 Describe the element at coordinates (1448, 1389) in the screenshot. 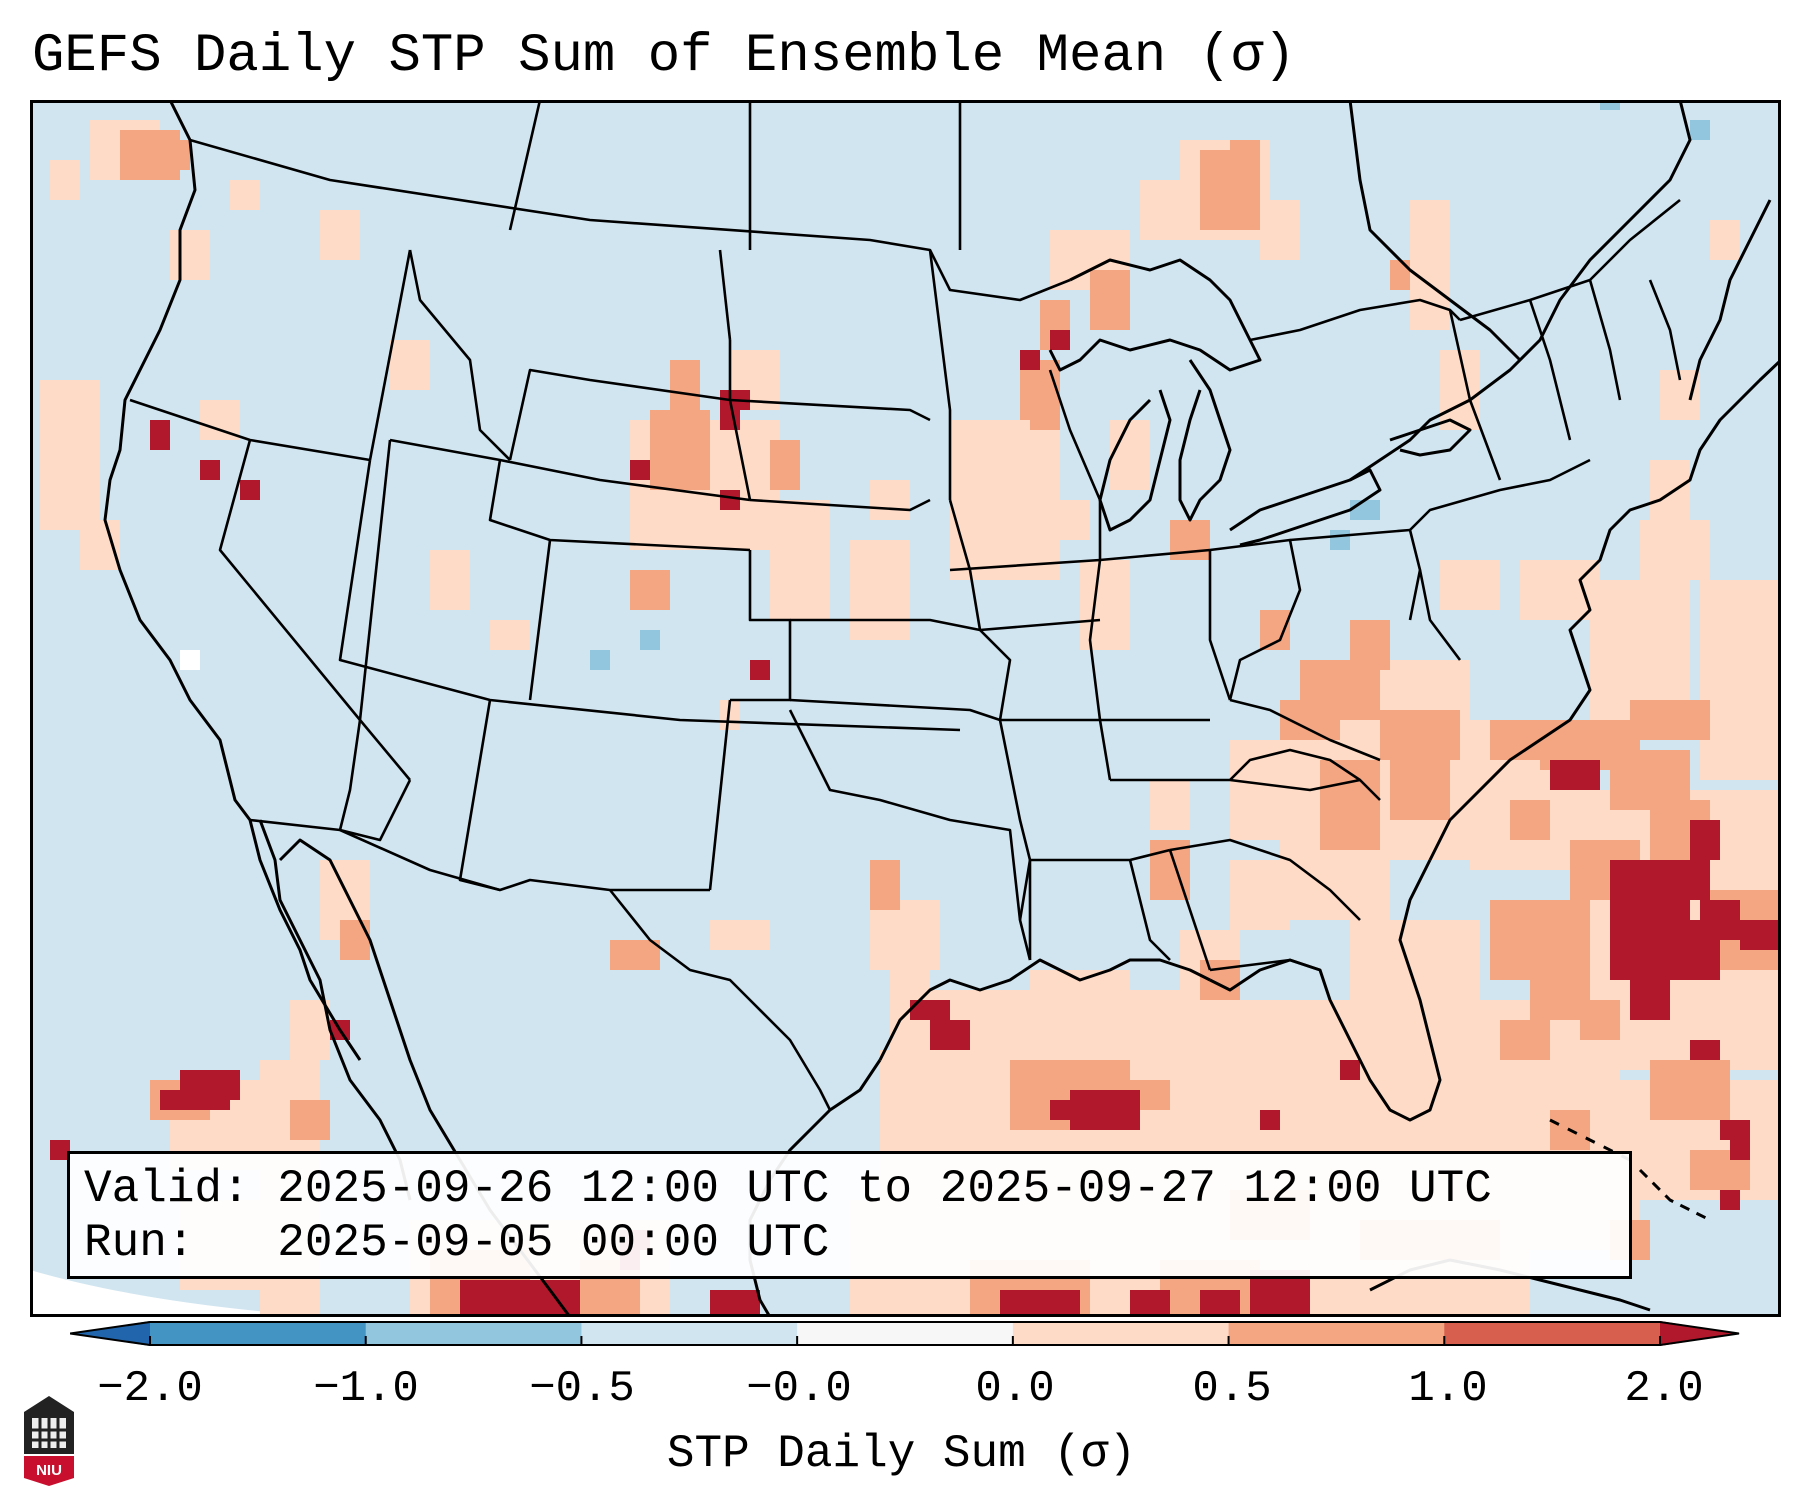

I see `colorbar-tick-label: 1.0` at that location.